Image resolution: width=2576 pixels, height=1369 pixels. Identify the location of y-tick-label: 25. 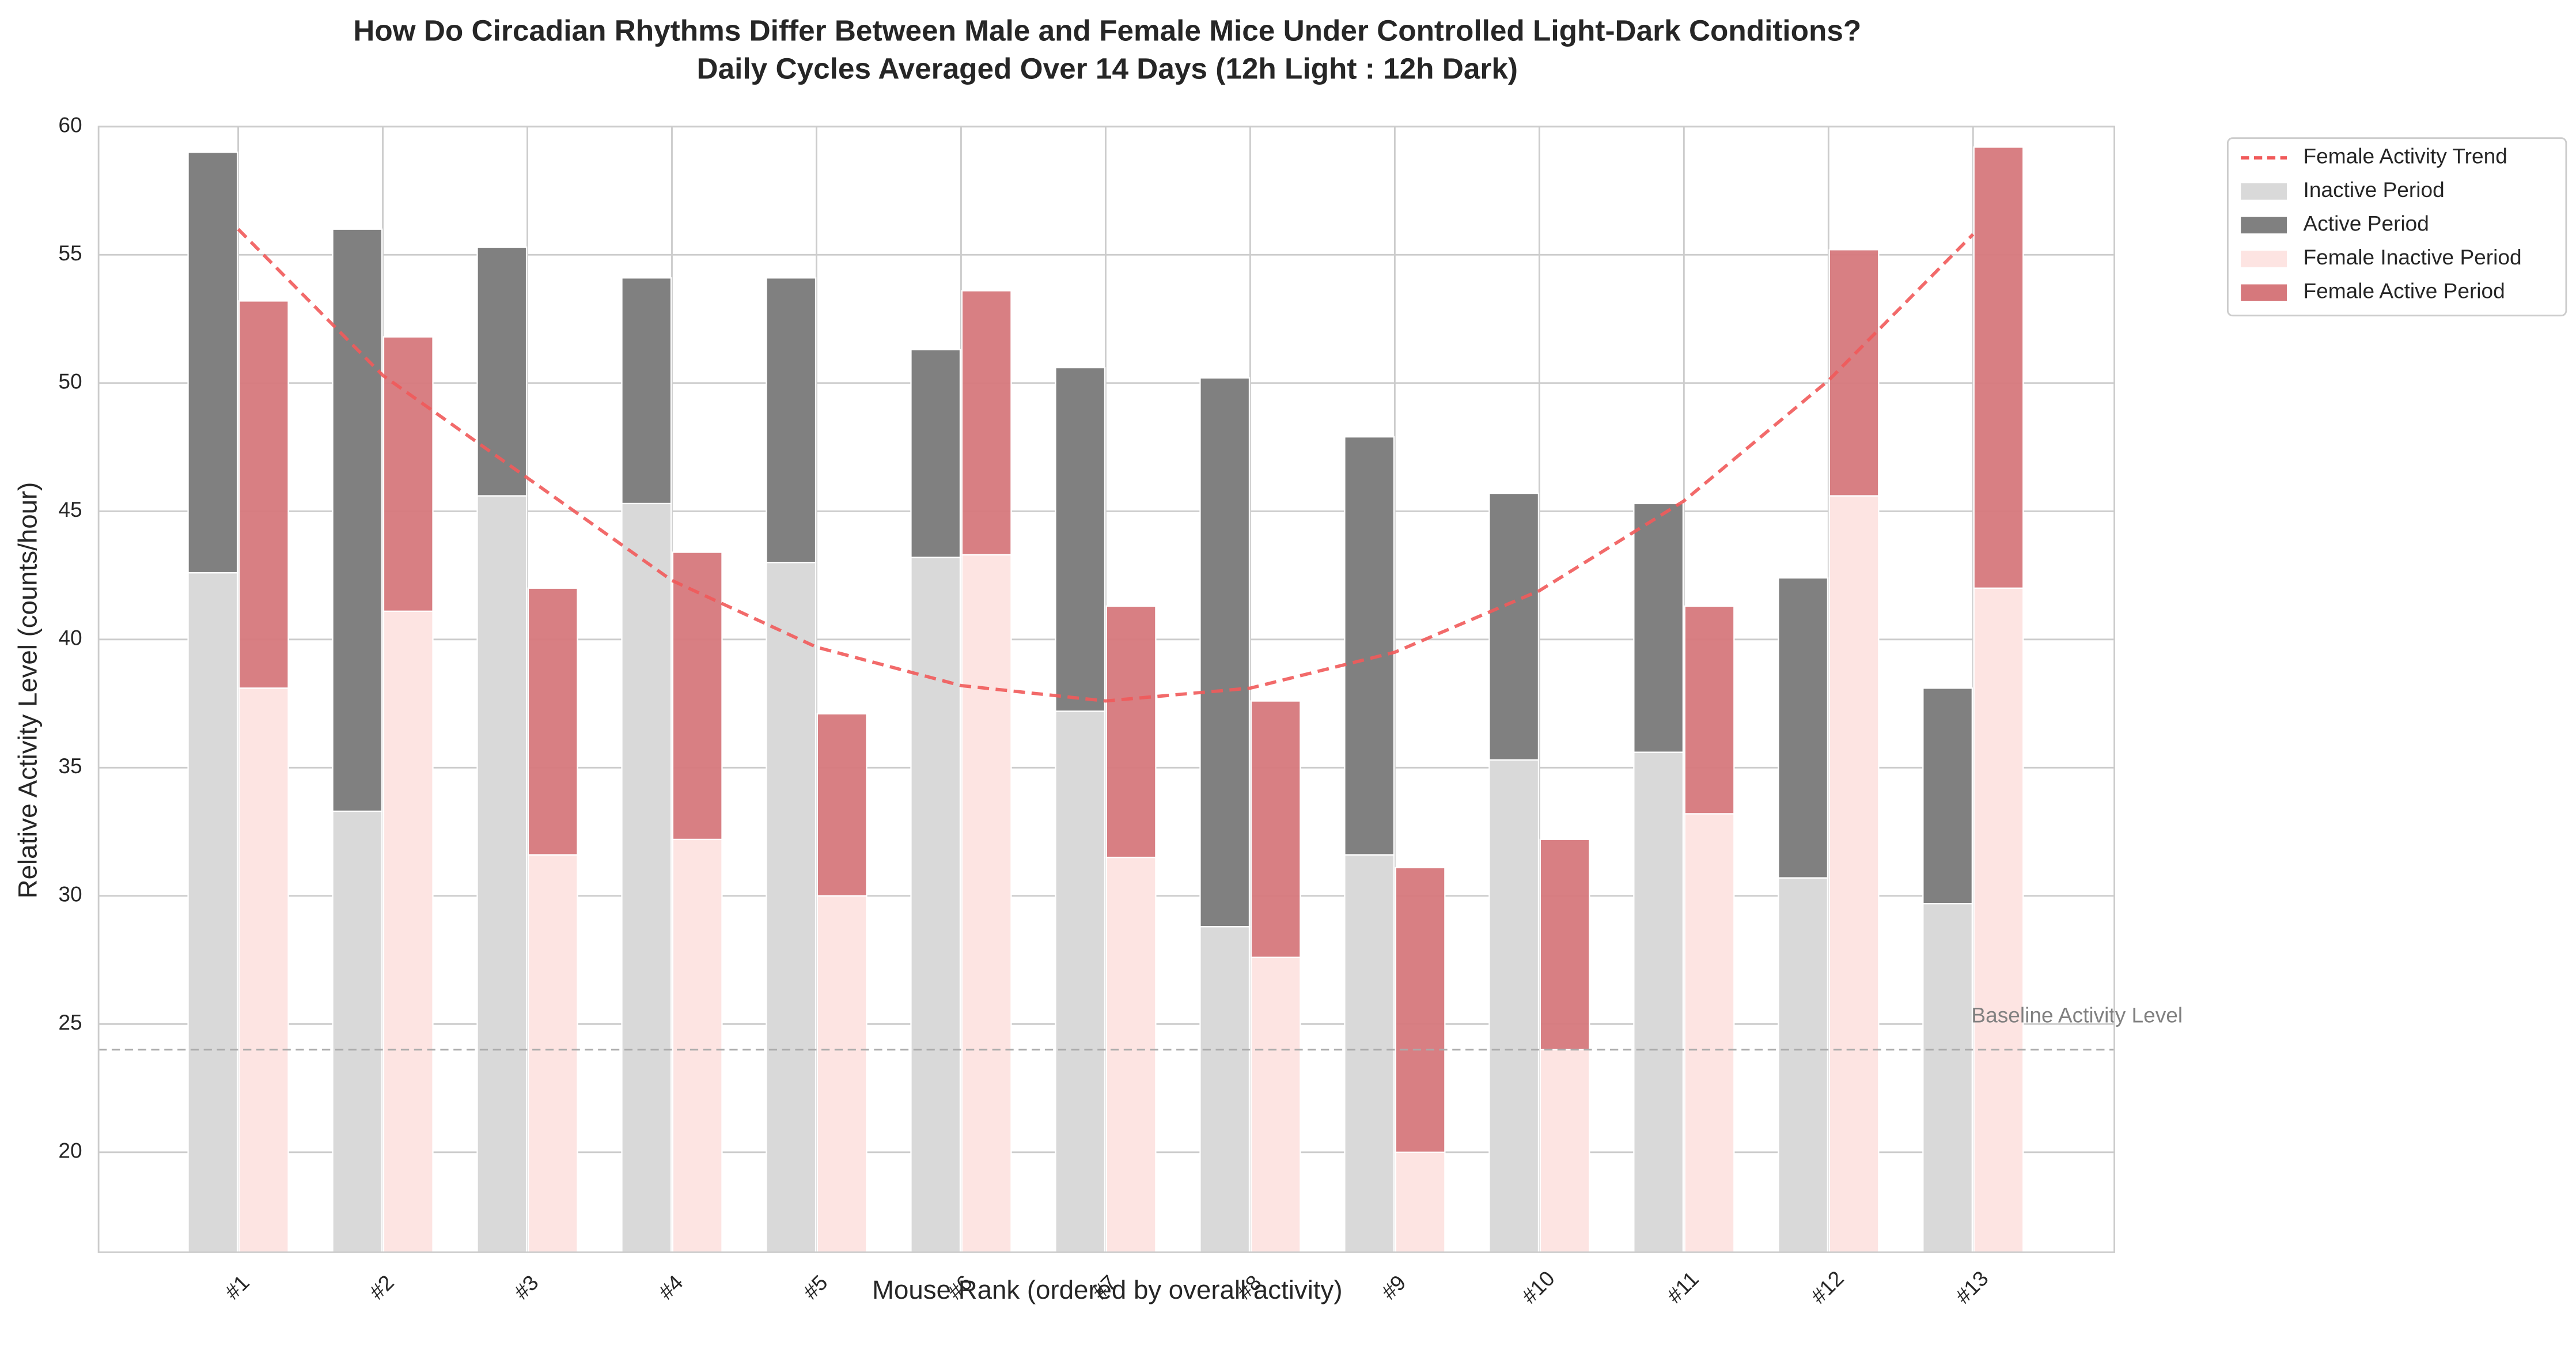
(70, 1022).